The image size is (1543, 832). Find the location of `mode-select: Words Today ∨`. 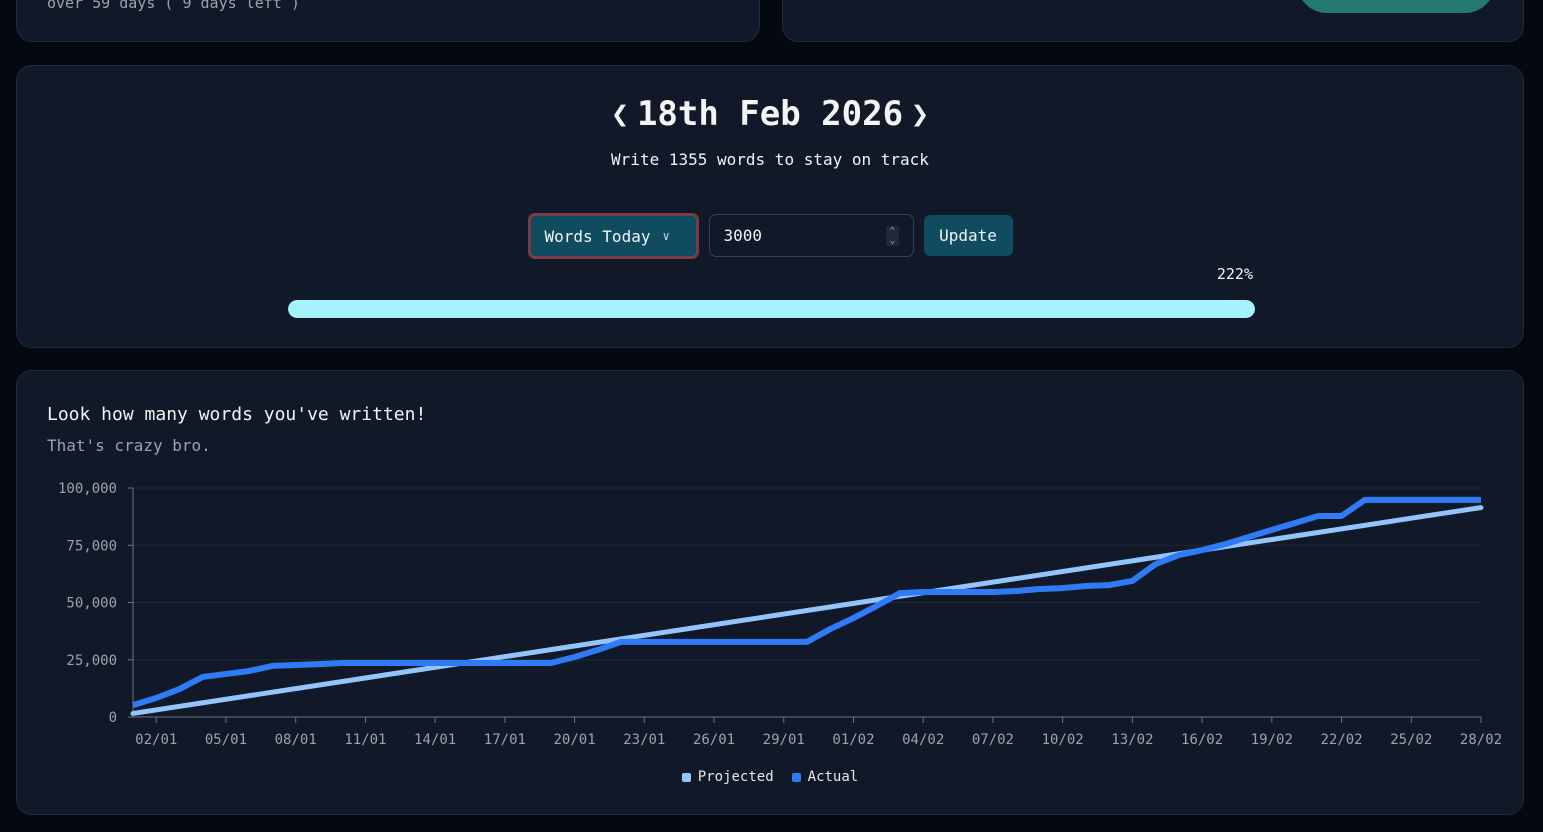

mode-select: Words Today ∨ is located at coordinates (613, 236).